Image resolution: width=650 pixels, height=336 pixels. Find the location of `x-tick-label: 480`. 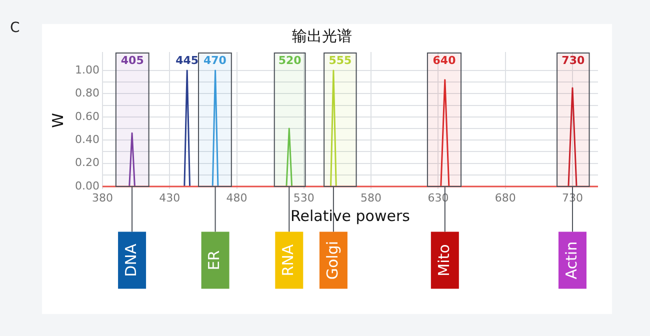

x-tick-label: 480 is located at coordinates (237, 197).